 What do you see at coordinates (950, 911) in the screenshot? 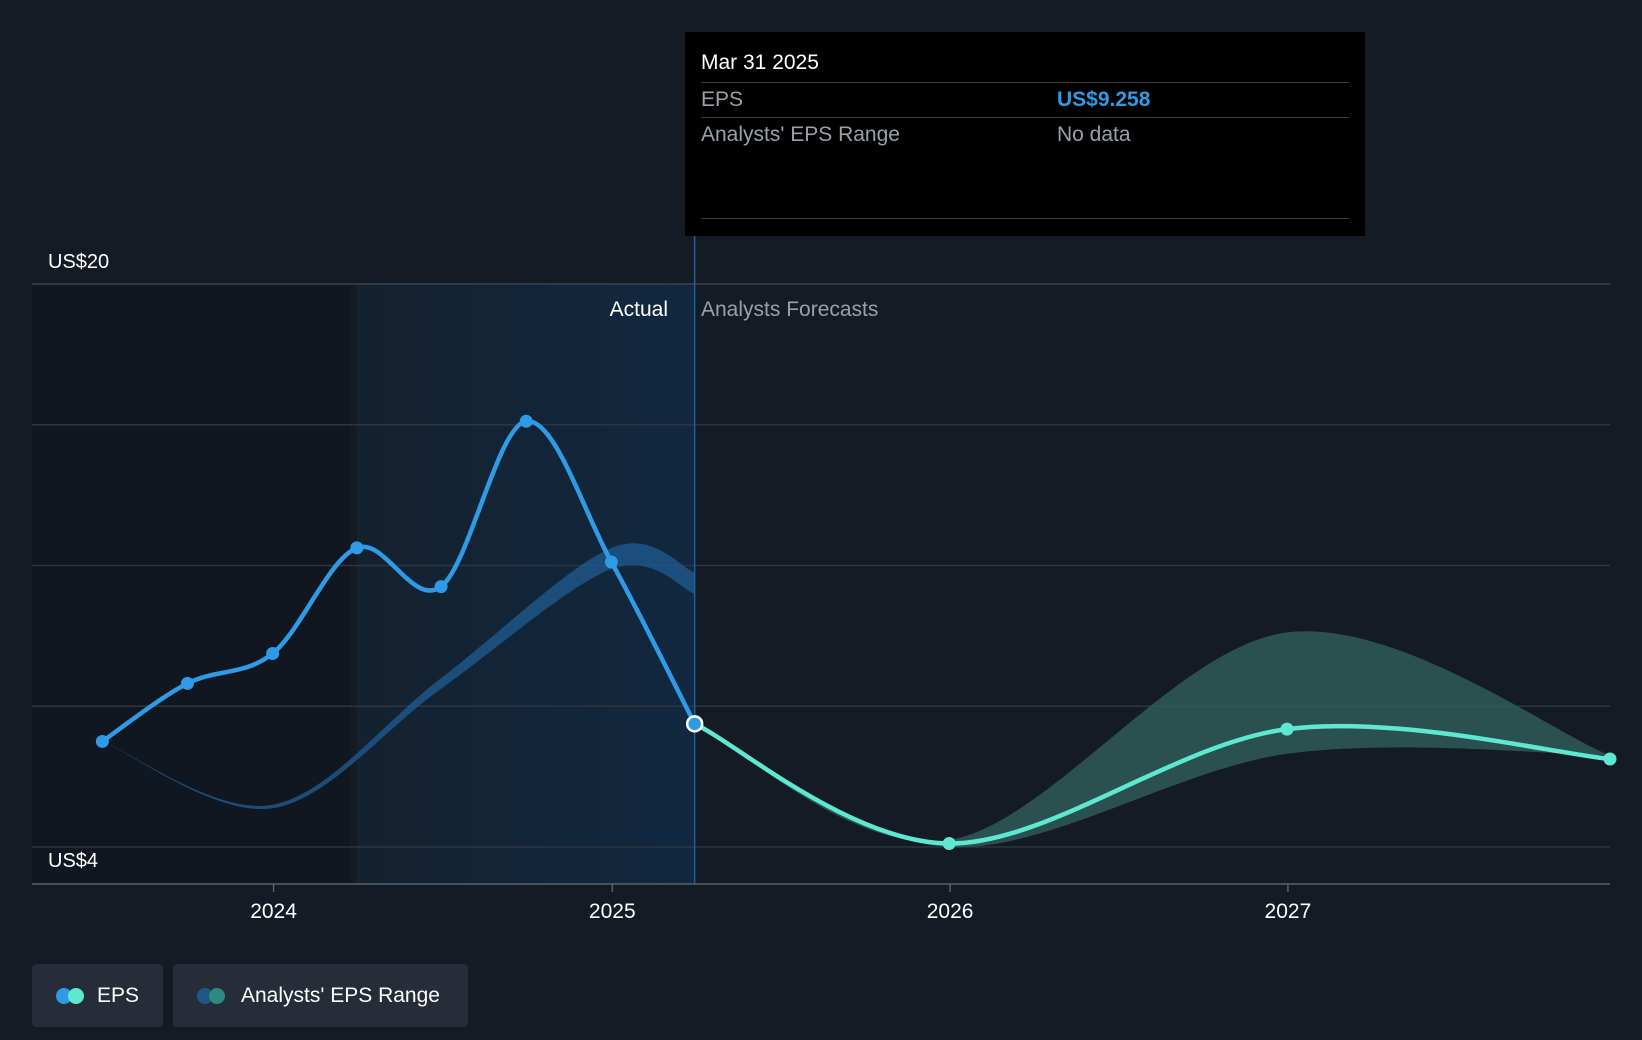
I see `x-tick-label: 2026` at bounding box center [950, 911].